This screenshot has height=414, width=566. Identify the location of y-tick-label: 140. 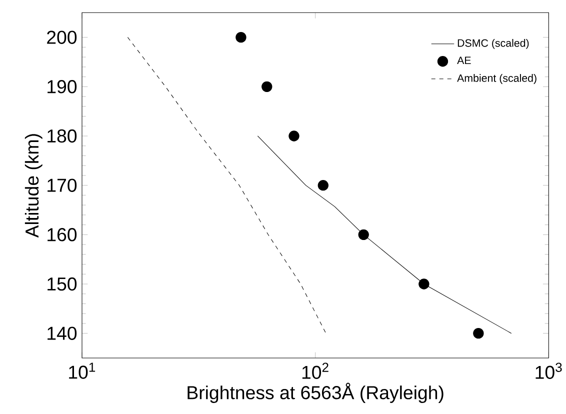
(62, 333).